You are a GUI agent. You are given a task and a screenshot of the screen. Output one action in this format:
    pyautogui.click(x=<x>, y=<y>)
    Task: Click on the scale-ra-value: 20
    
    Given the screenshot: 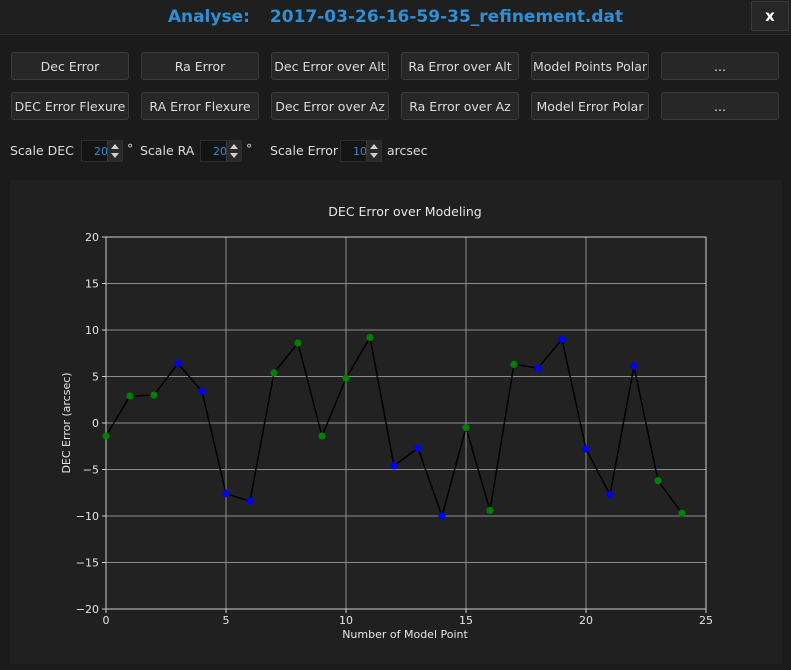 What is the action you would take?
    pyautogui.click(x=220, y=151)
    